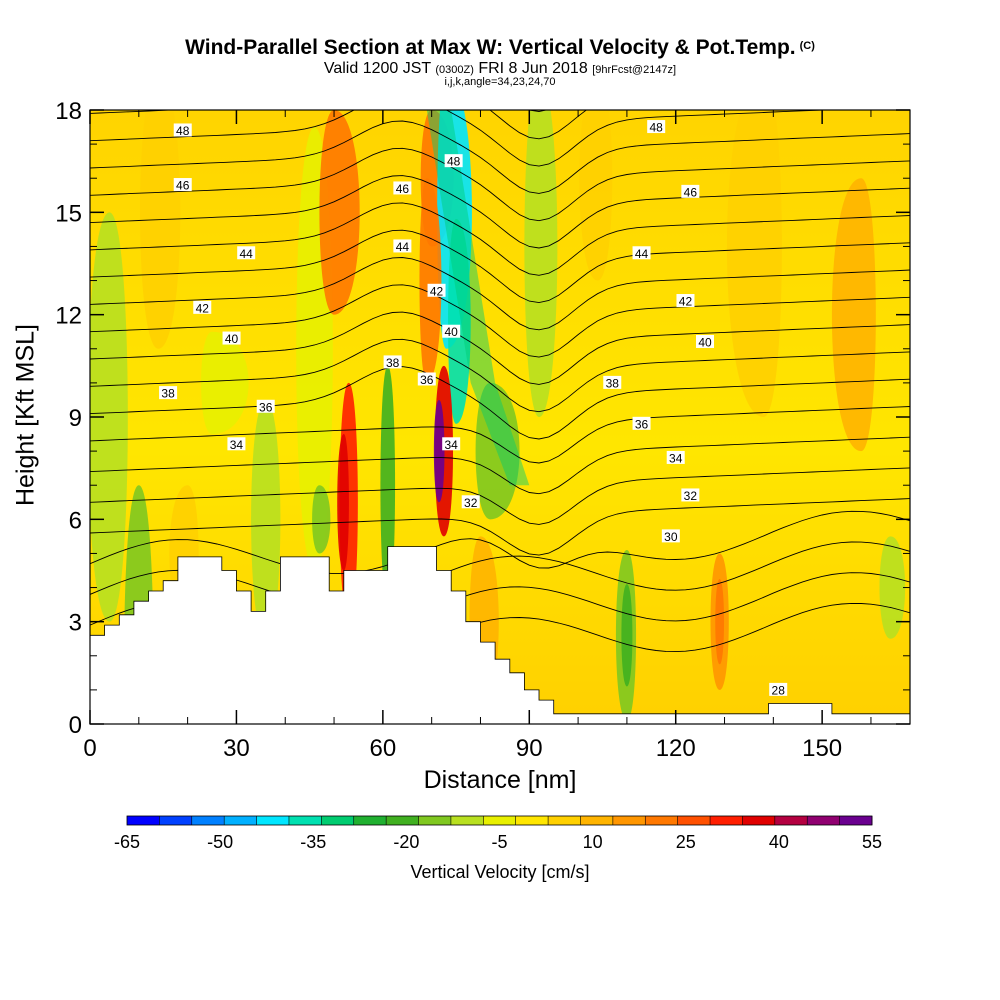 This screenshot has width=1000, height=1000. I want to click on contour-label-16: 38, so click(392, 362).